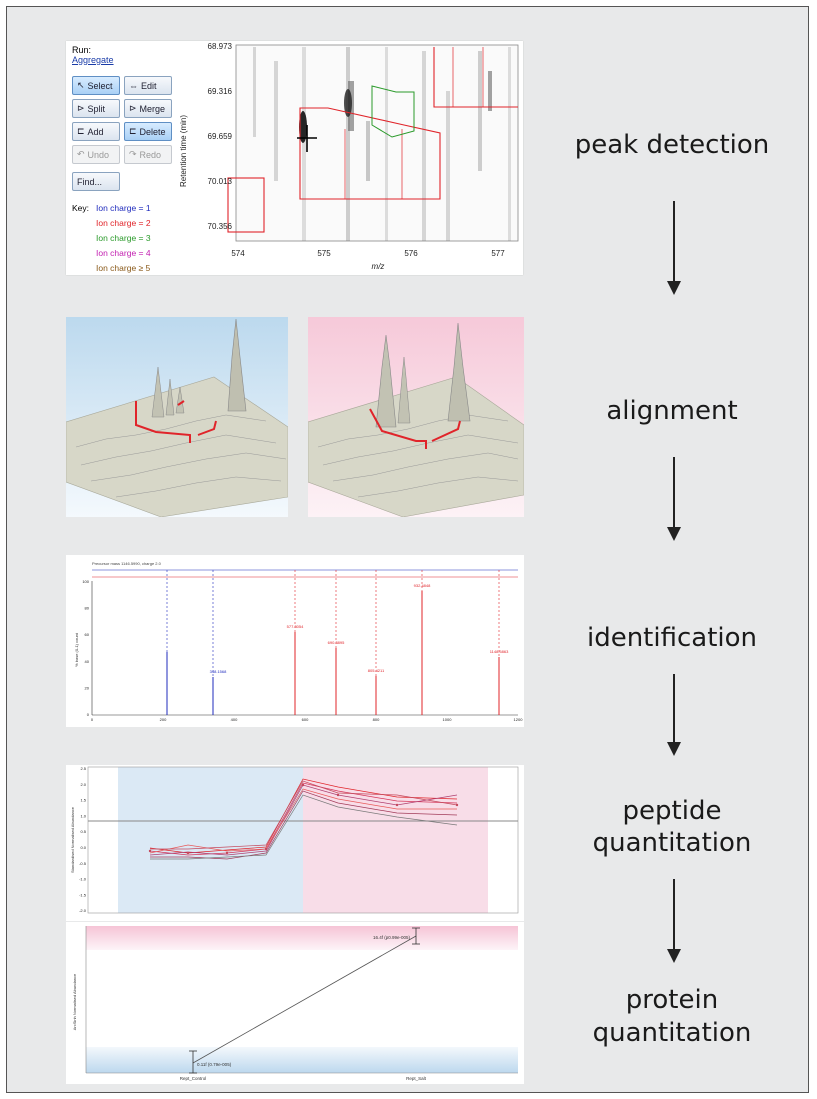  I want to click on alignment-panel-b, so click(416, 417).